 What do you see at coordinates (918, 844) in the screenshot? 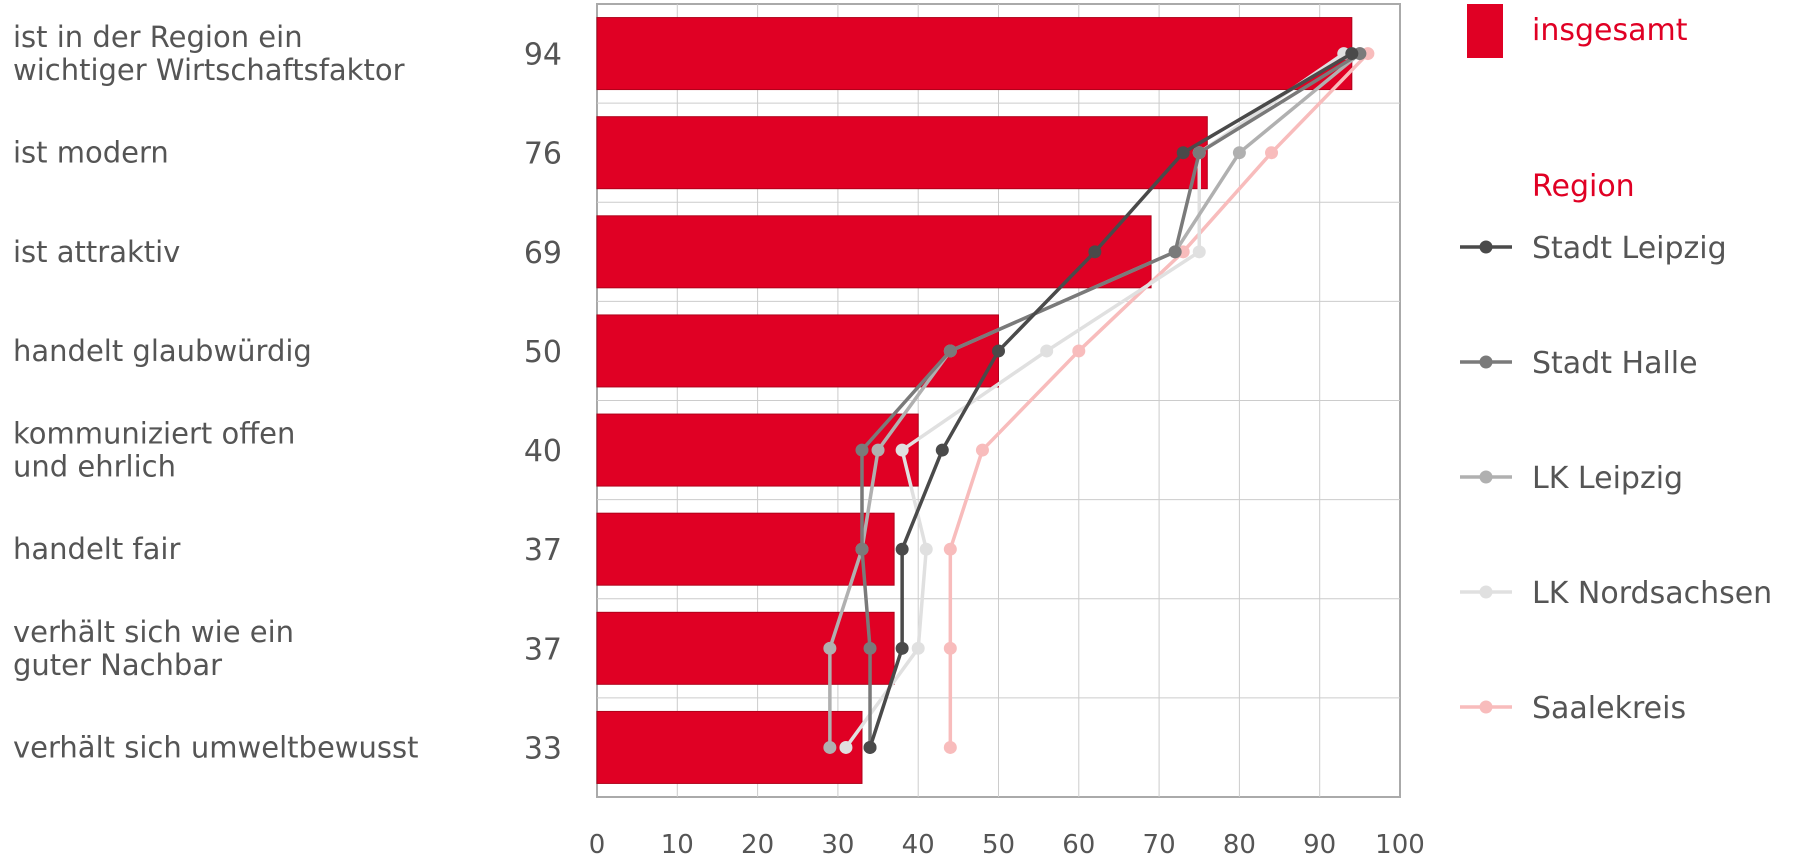
I see `x-tick-label: 40` at bounding box center [918, 844].